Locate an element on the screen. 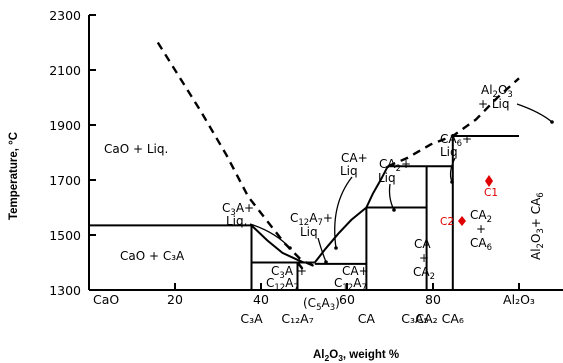 The width and height of the screenshot is (563, 363). y-tick-label: 1900 is located at coordinates (65, 125).